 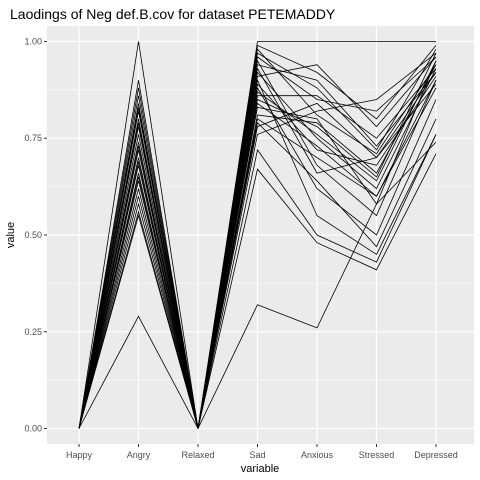 I want to click on y-axis: 0.00 0.25 0.50 0.75 1.00, so click(x=35, y=235).